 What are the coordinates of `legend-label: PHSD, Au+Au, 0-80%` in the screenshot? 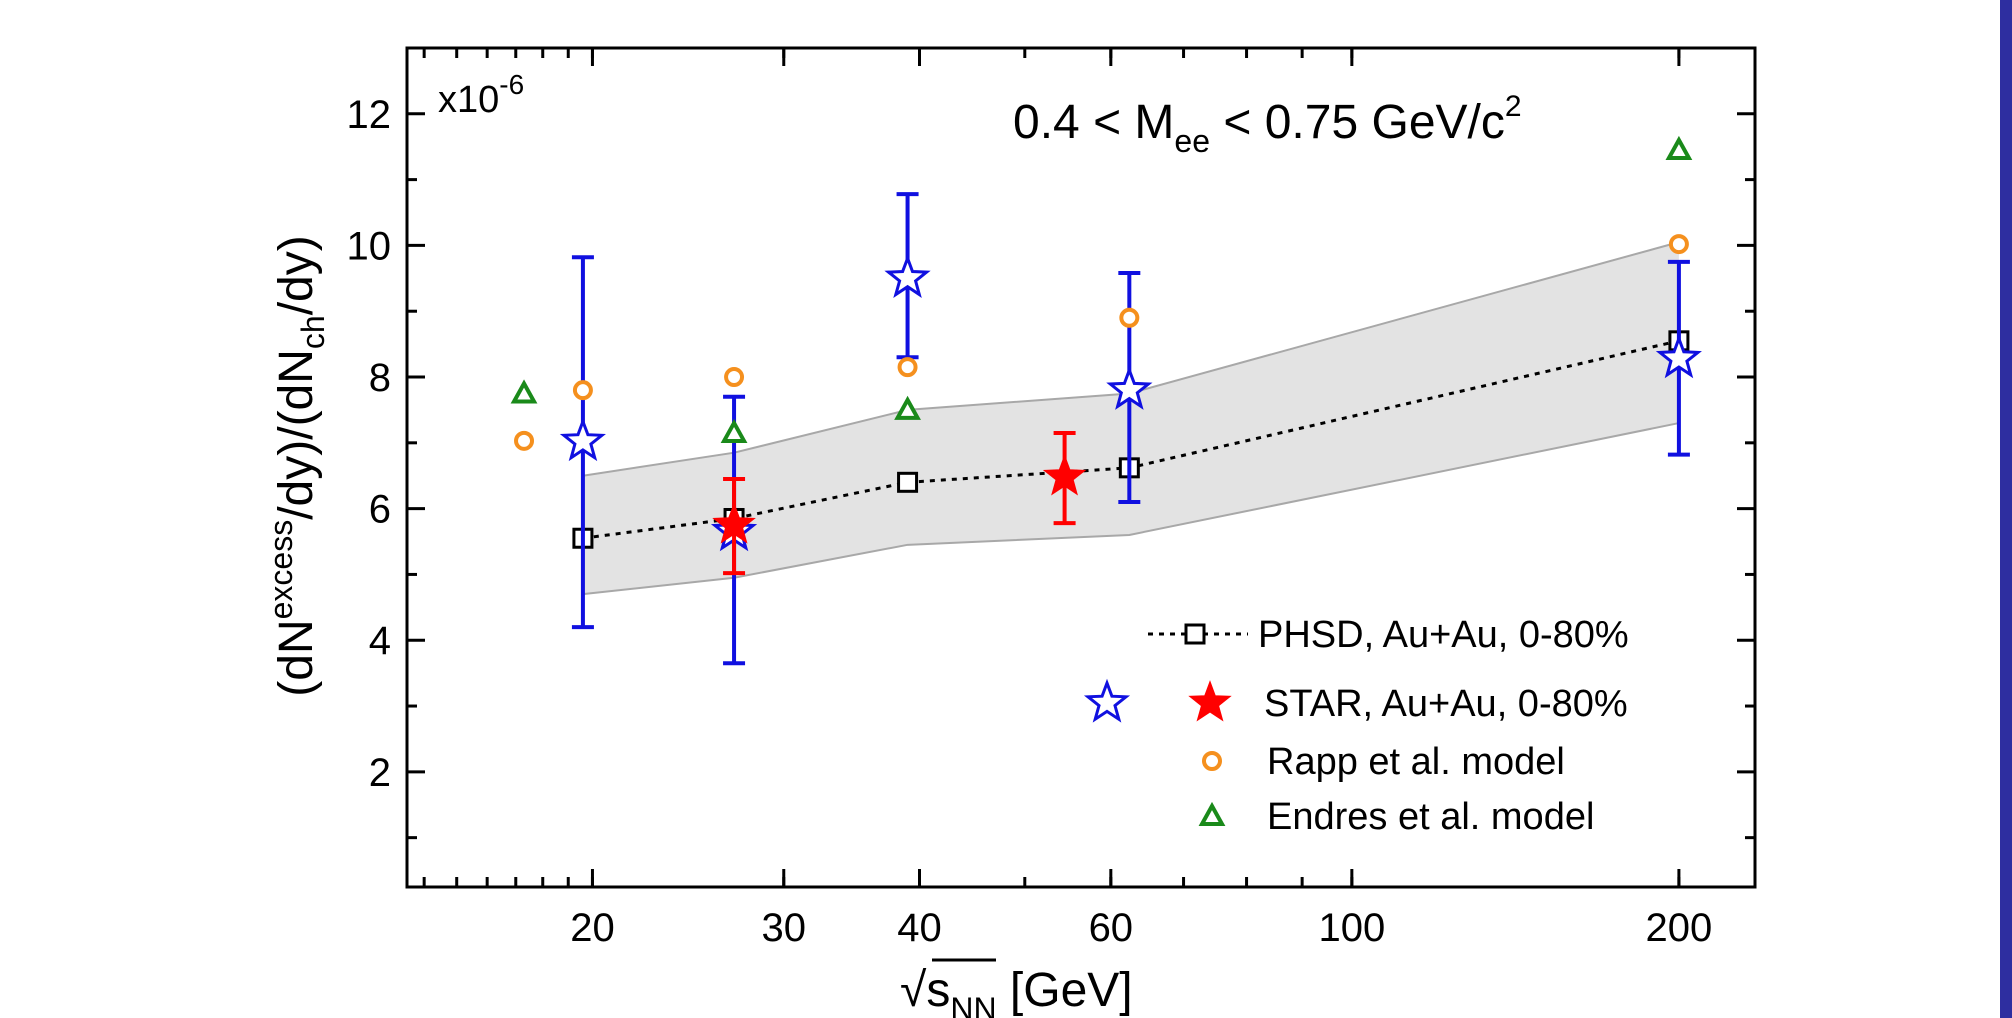 It's located at (1443, 635).